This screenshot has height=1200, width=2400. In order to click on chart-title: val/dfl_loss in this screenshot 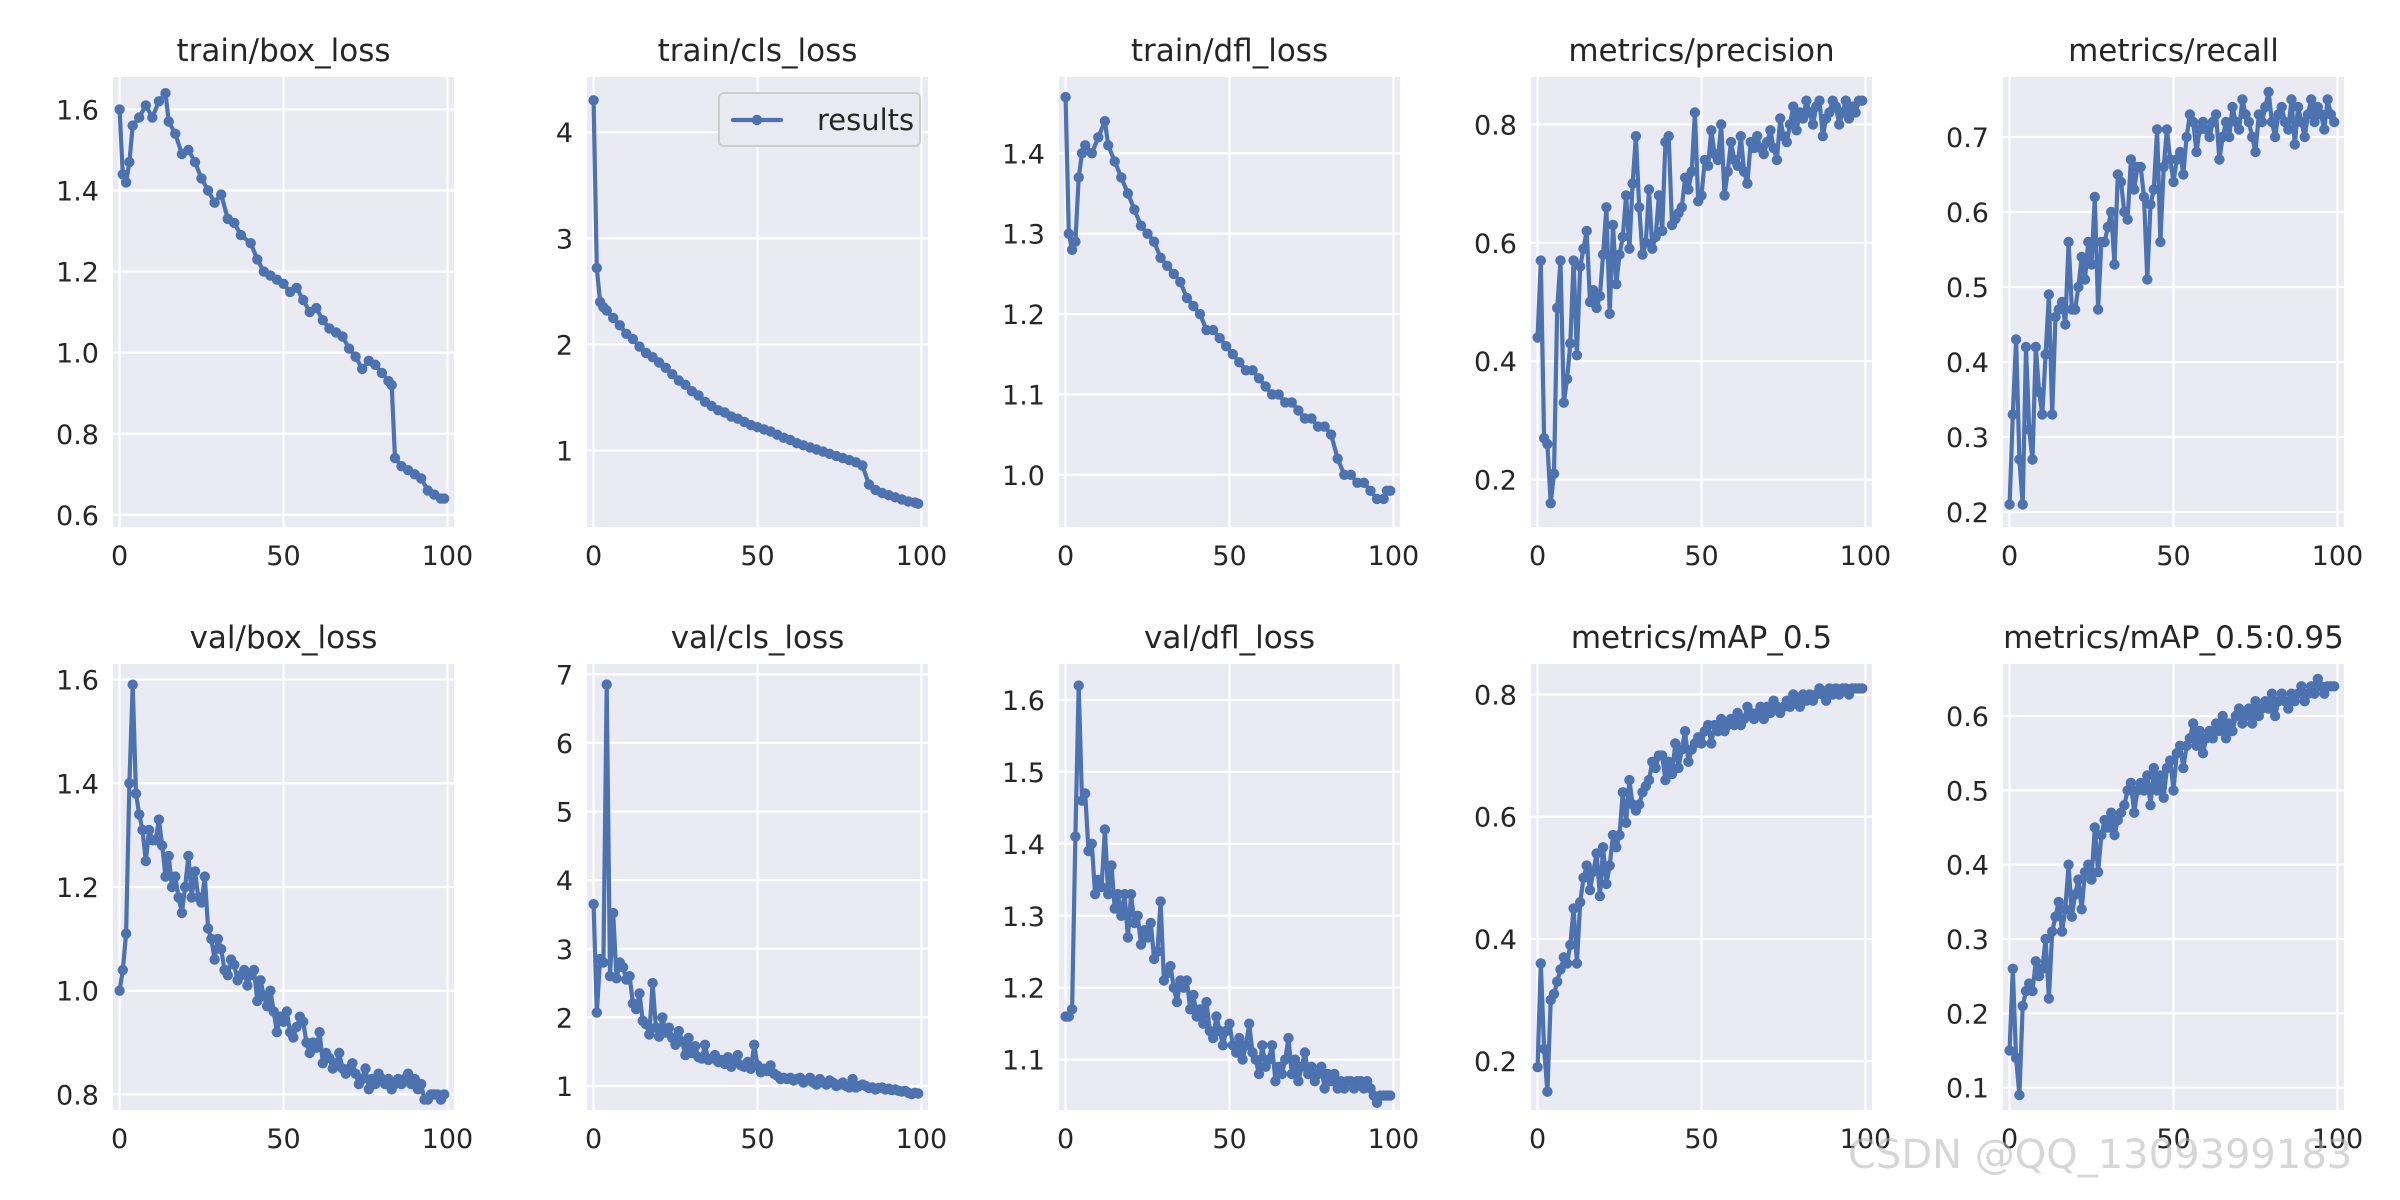, I will do `click(1229, 638)`.